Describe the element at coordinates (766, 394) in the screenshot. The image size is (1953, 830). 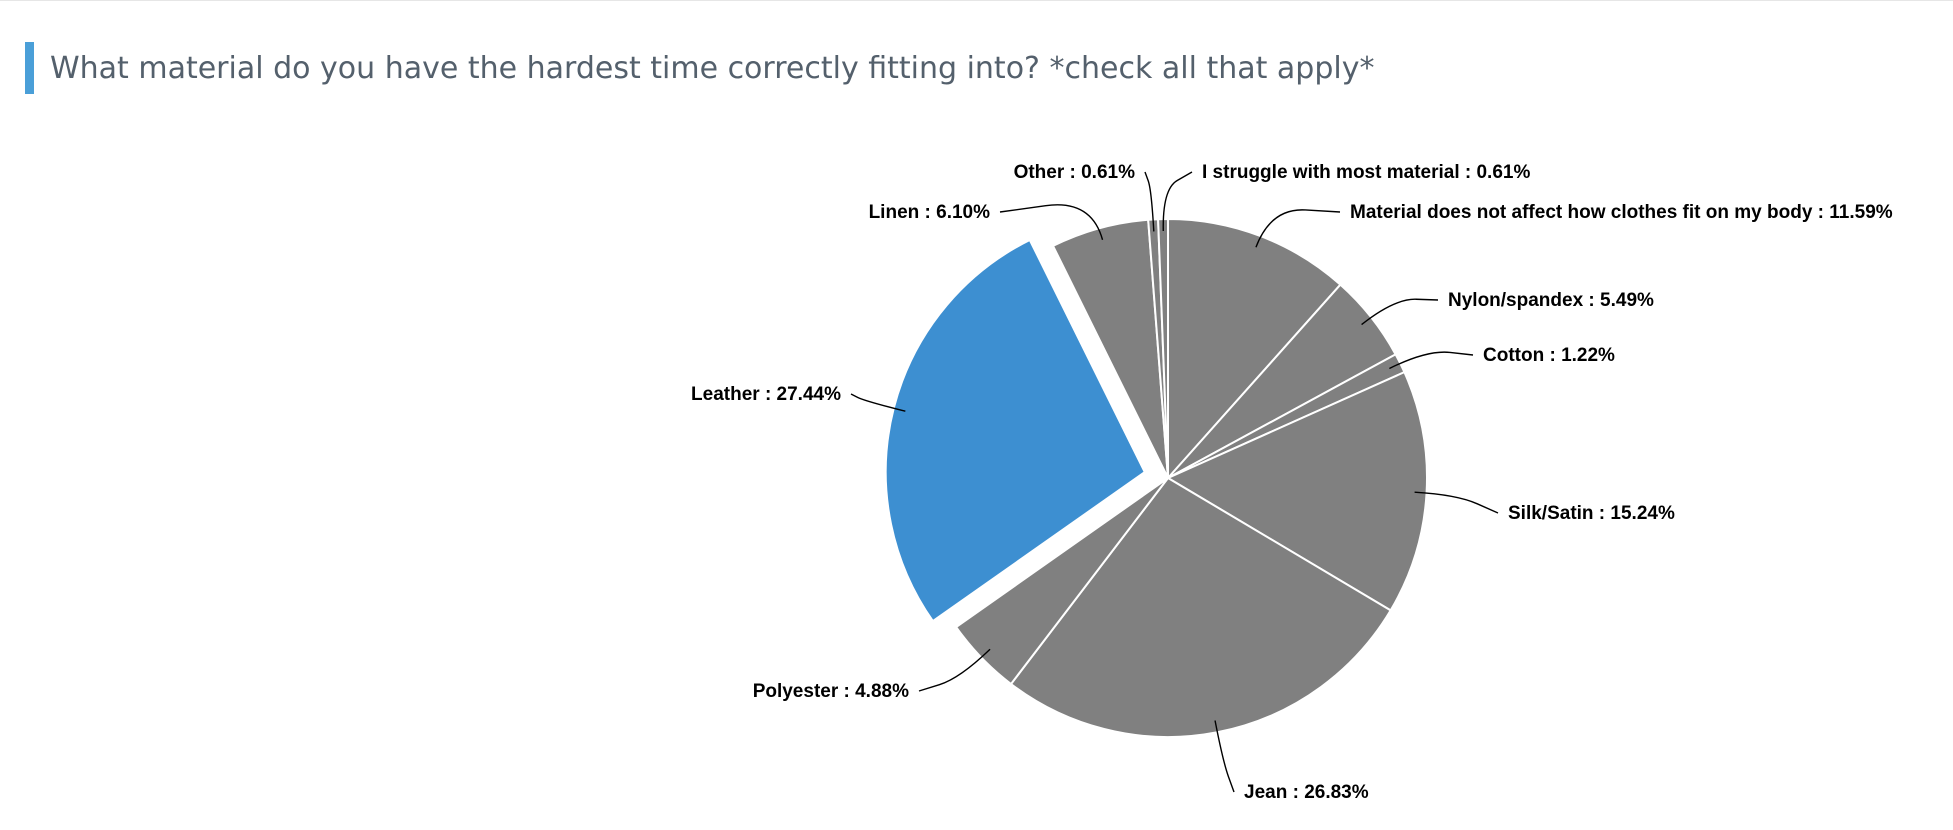
I see `slice-label-leather: Leather : 27.44%` at that location.